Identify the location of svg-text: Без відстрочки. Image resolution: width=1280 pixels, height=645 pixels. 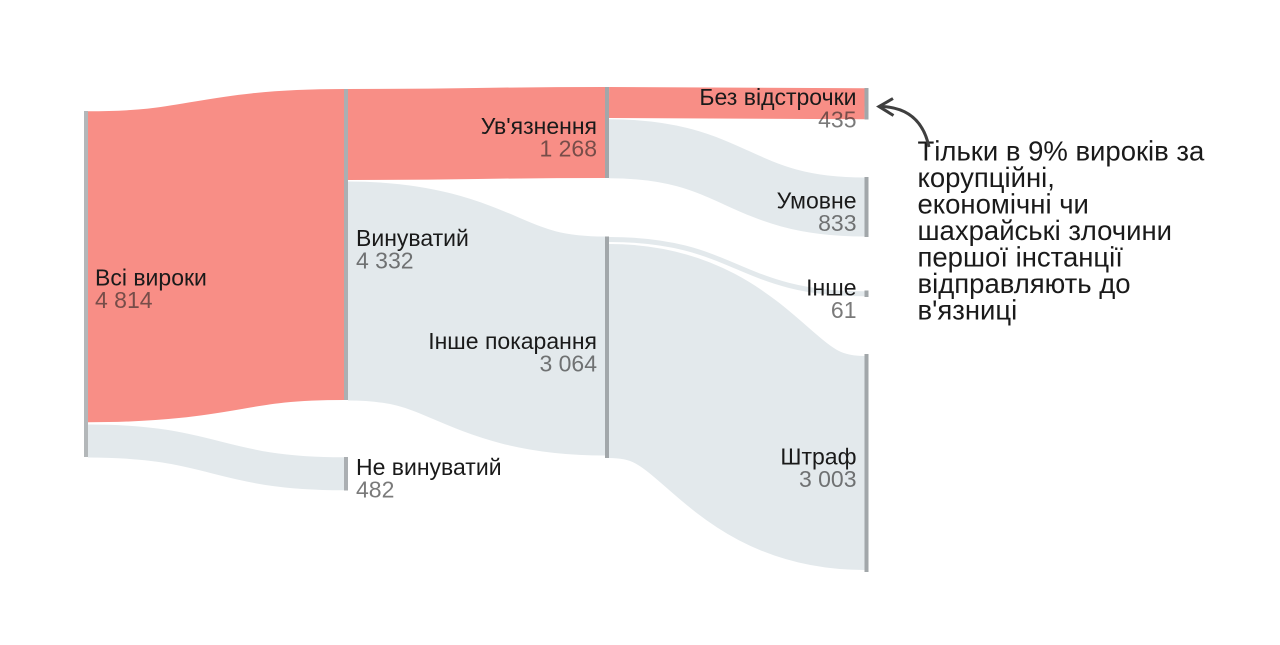
(777, 97).